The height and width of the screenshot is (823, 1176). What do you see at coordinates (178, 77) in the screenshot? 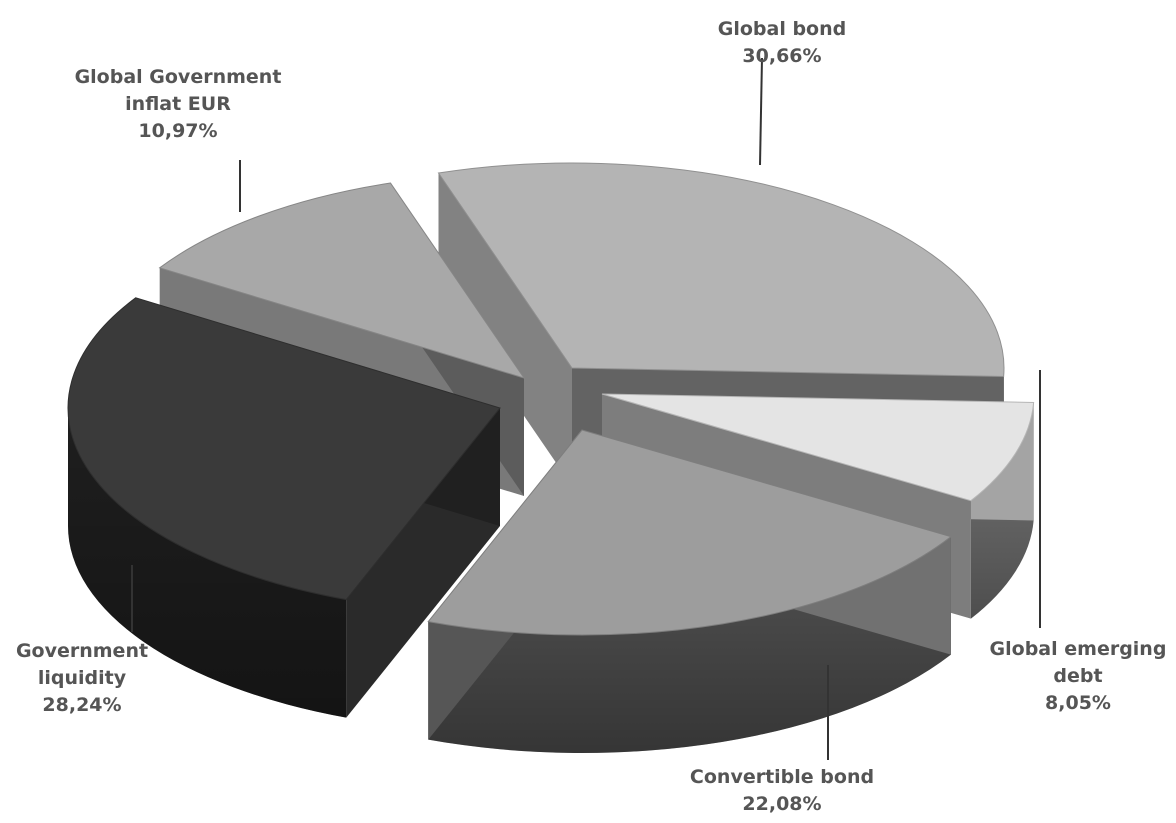
I see `slice-label-line: Global Government` at bounding box center [178, 77].